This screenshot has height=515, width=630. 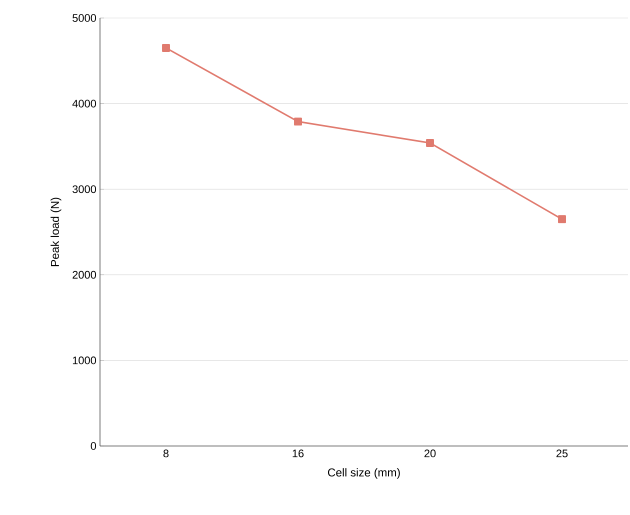 I want to click on y-tick-label: 2000, so click(x=84, y=274).